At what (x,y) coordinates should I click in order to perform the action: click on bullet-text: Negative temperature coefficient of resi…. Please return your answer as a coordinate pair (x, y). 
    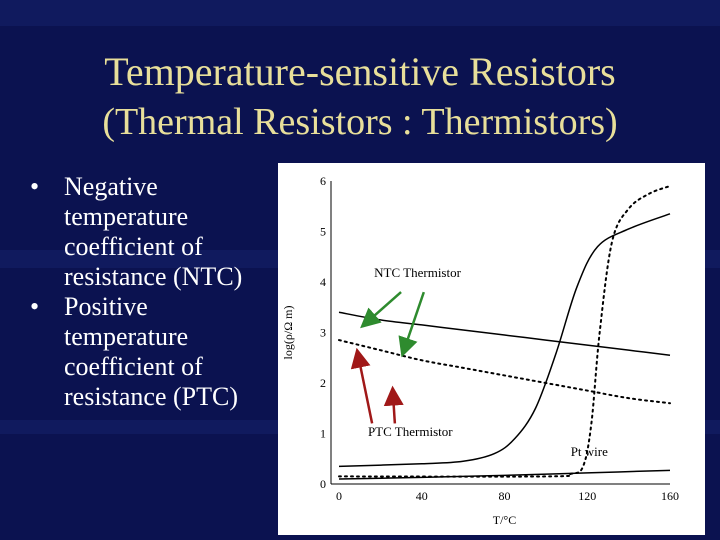
    Looking at the image, I should click on (153, 231).